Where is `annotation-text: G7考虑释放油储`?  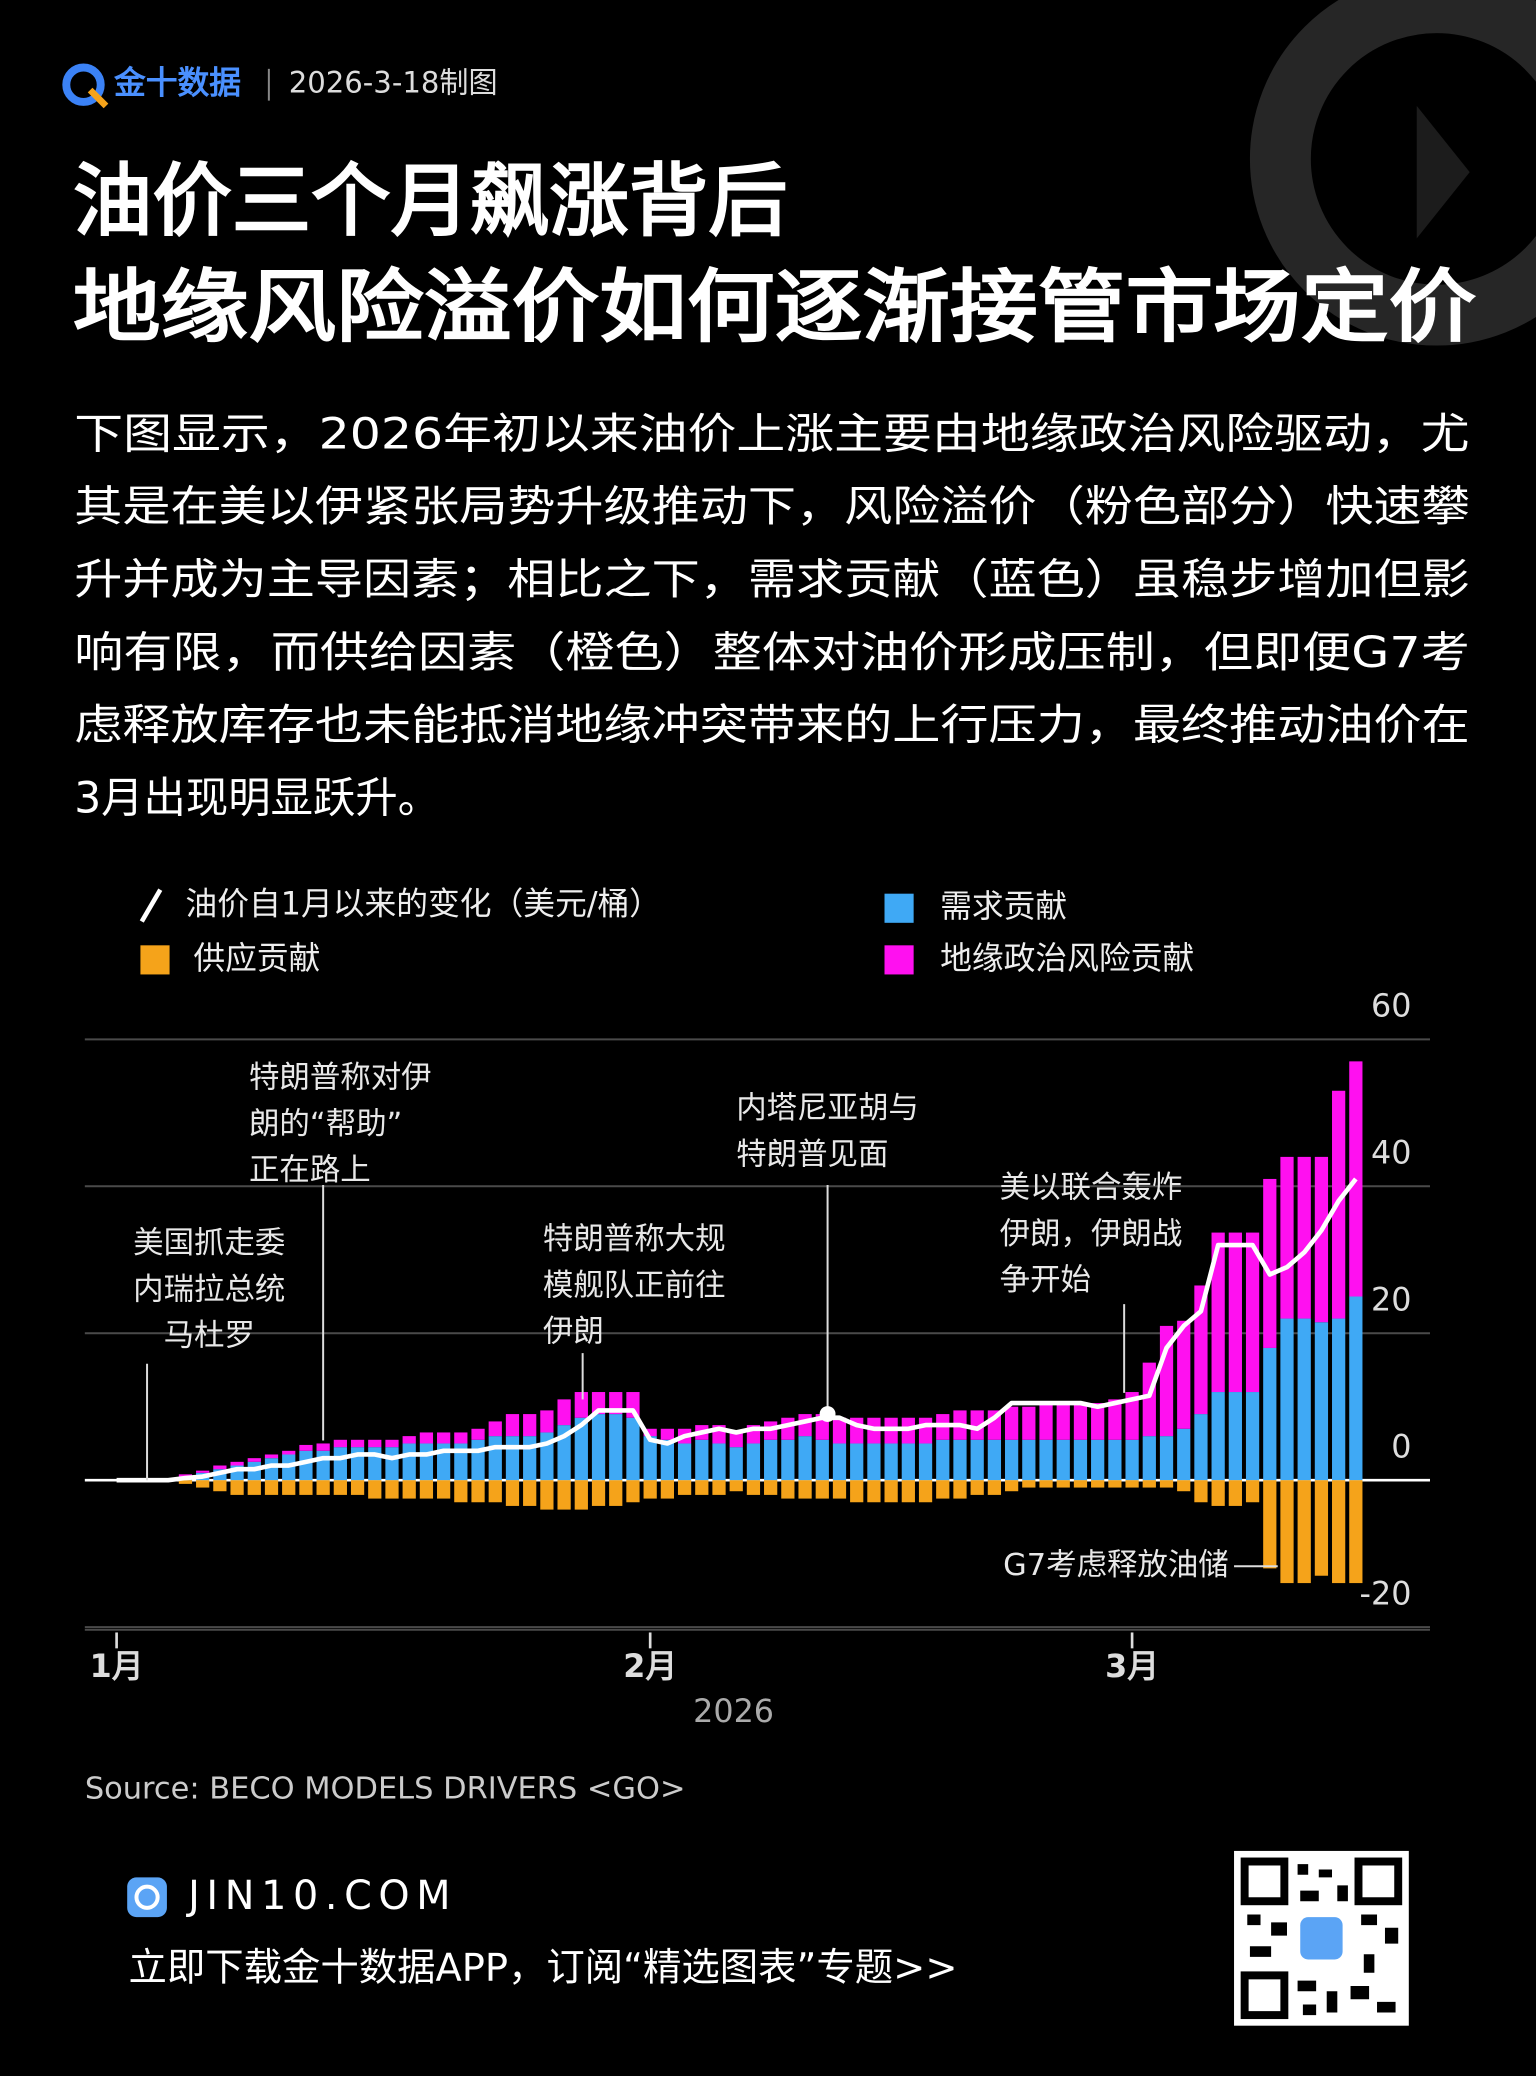
annotation-text: G7考虑释放油储 is located at coordinates (1116, 1565).